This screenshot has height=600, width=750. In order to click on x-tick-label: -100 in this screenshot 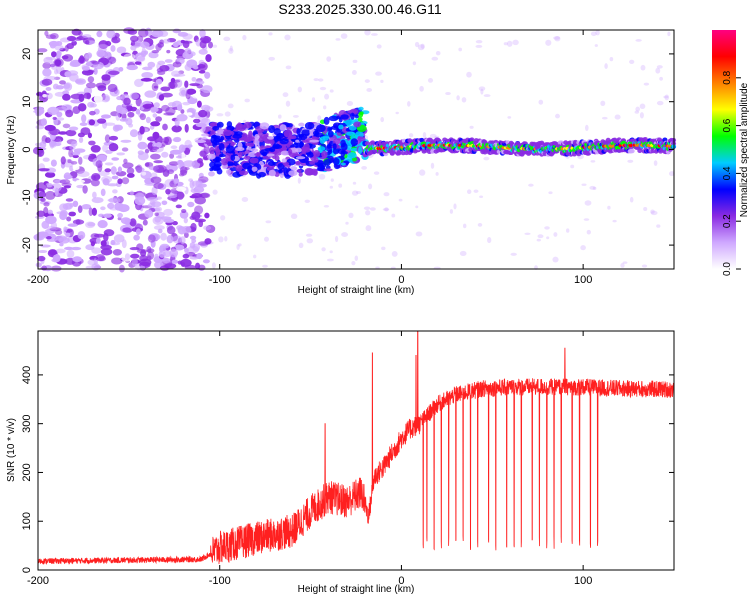, I will do `click(220, 581)`.